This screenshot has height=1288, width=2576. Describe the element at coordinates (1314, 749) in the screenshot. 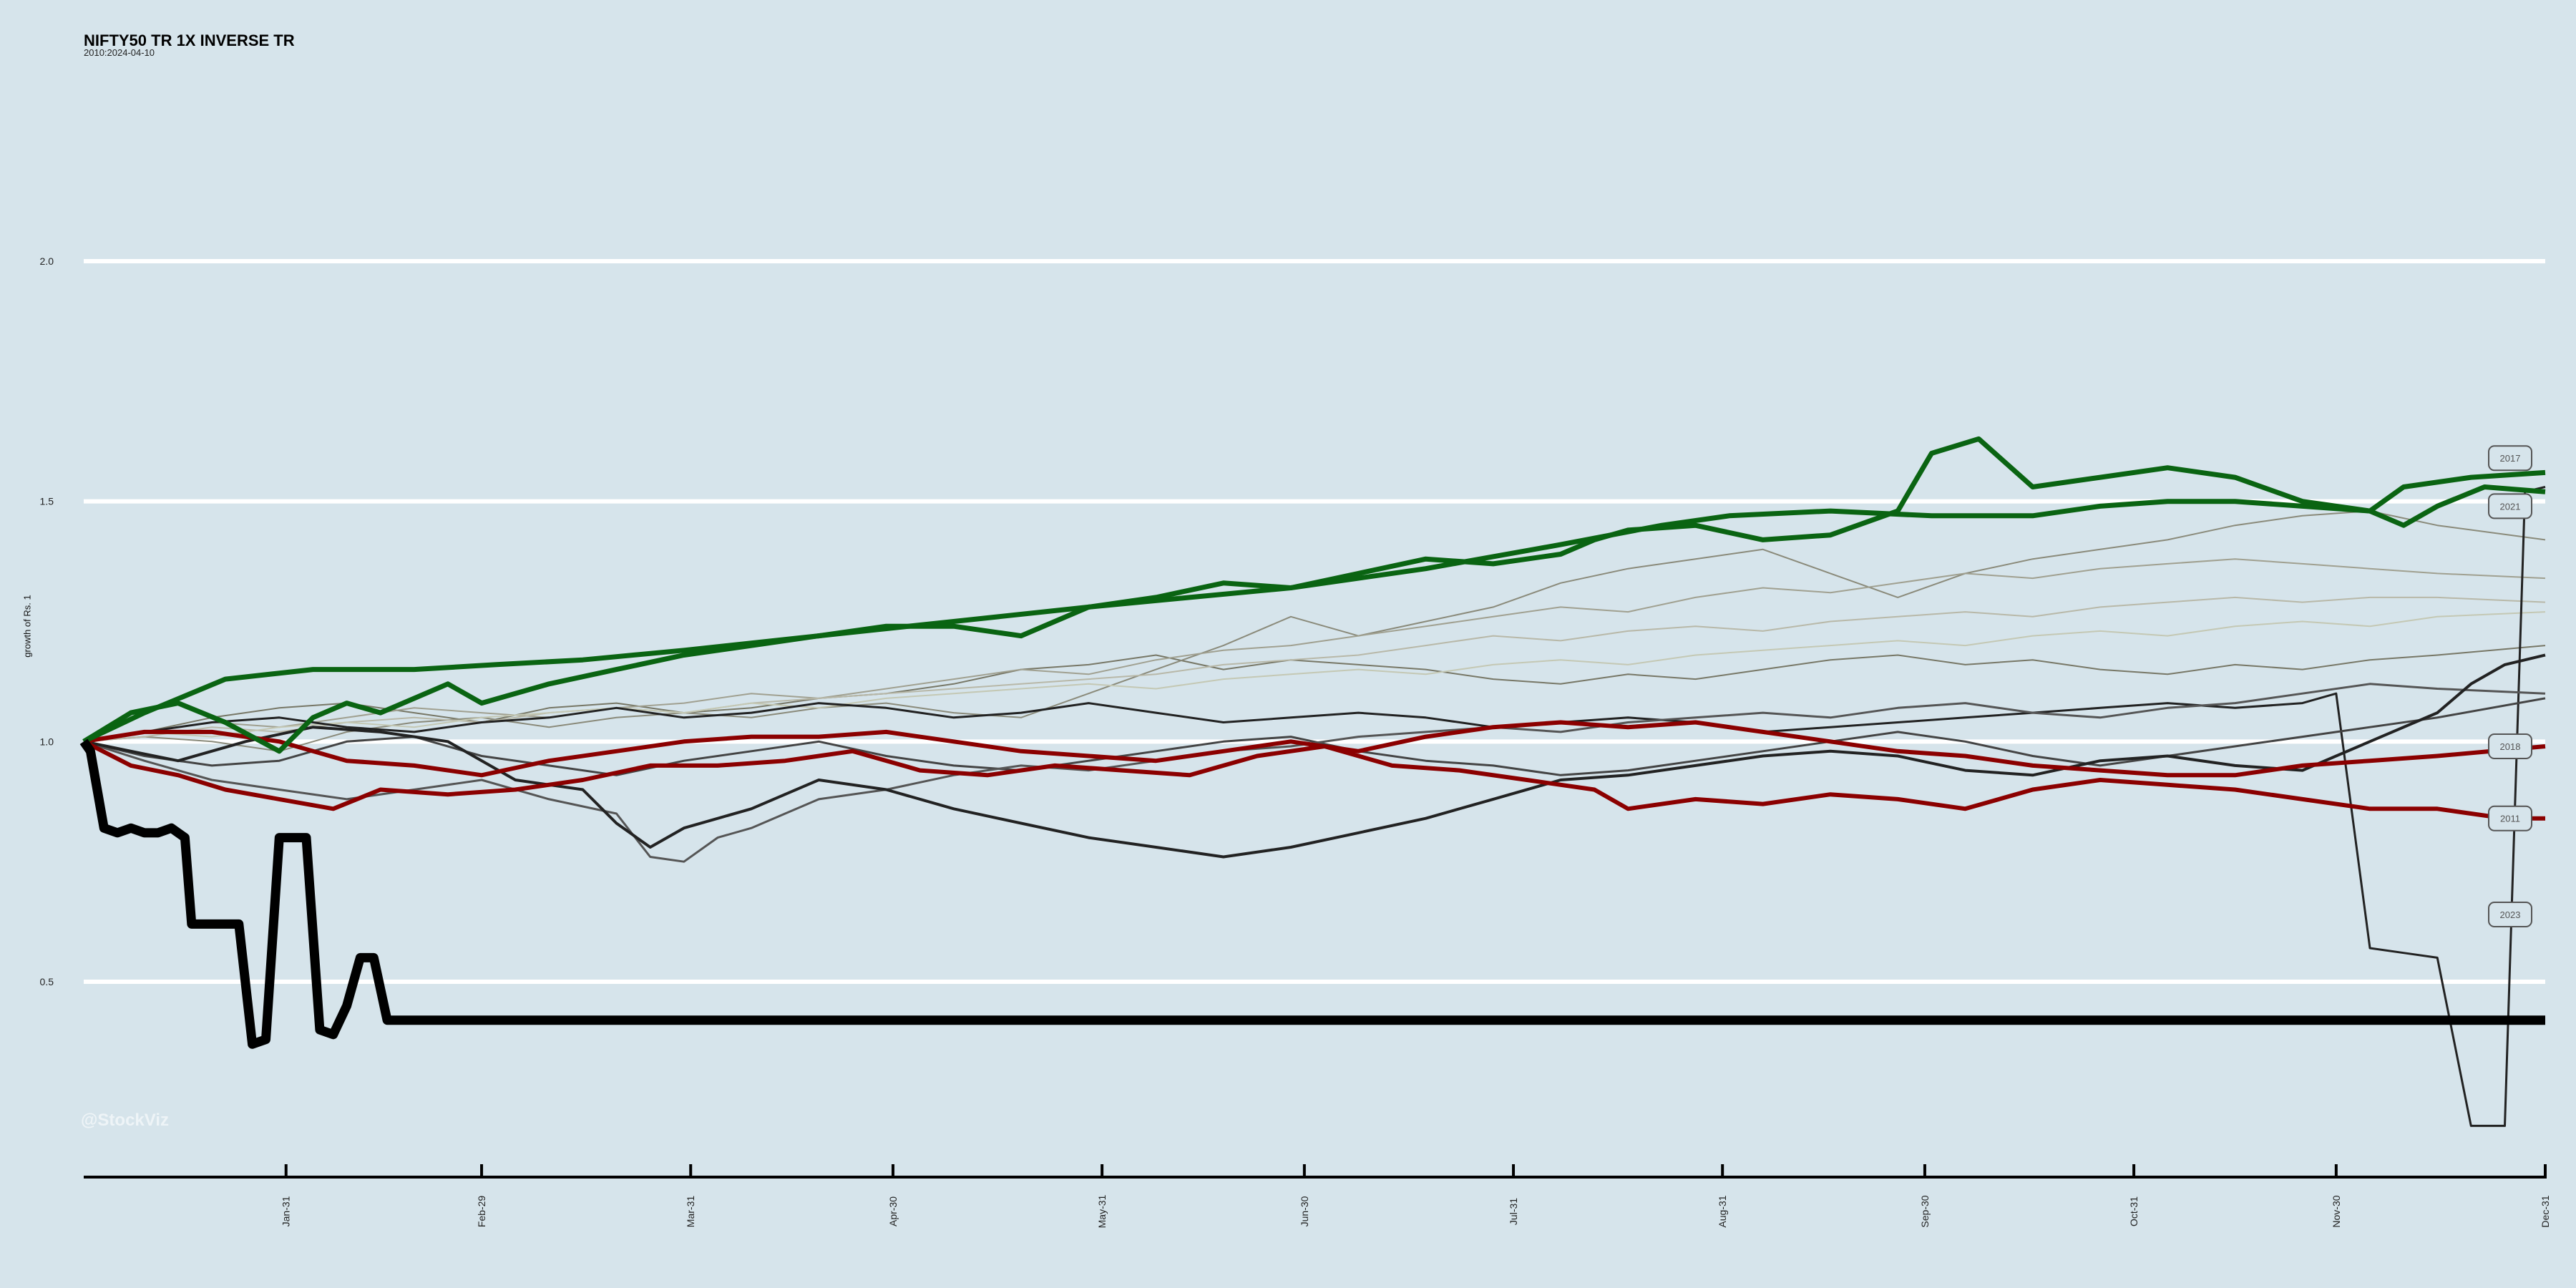

I see `series-line-2018` at that location.